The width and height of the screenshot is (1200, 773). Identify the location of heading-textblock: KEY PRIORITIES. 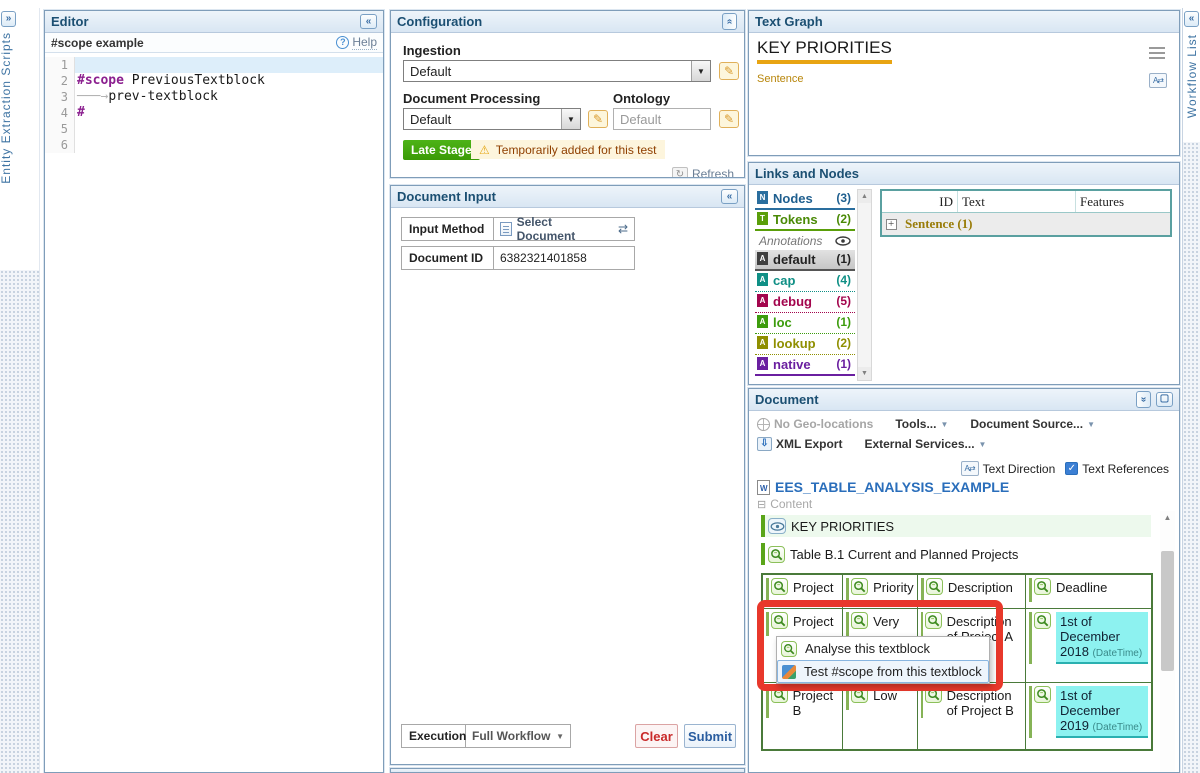
(956, 526).